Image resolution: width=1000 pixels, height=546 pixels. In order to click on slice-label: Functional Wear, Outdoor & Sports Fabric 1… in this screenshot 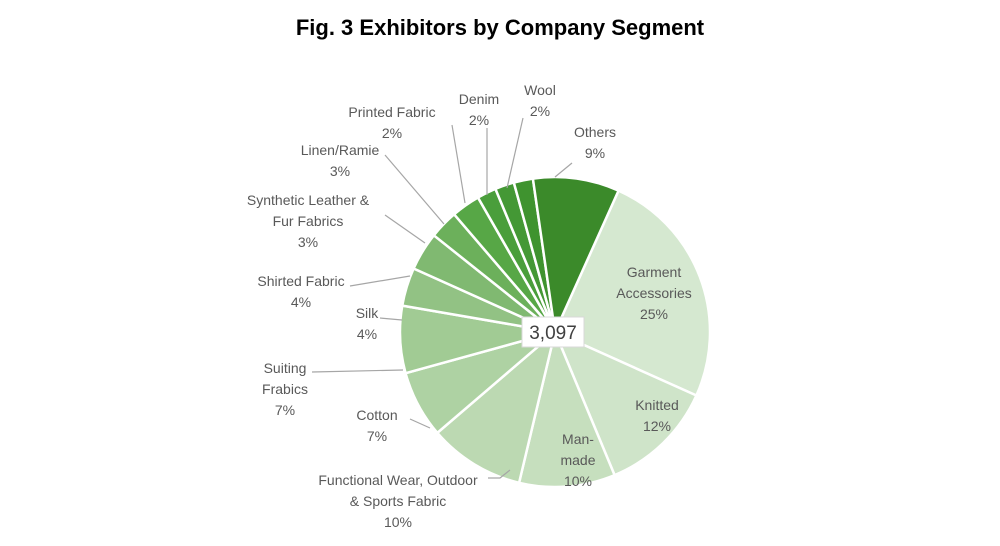, I will do `click(398, 501)`.